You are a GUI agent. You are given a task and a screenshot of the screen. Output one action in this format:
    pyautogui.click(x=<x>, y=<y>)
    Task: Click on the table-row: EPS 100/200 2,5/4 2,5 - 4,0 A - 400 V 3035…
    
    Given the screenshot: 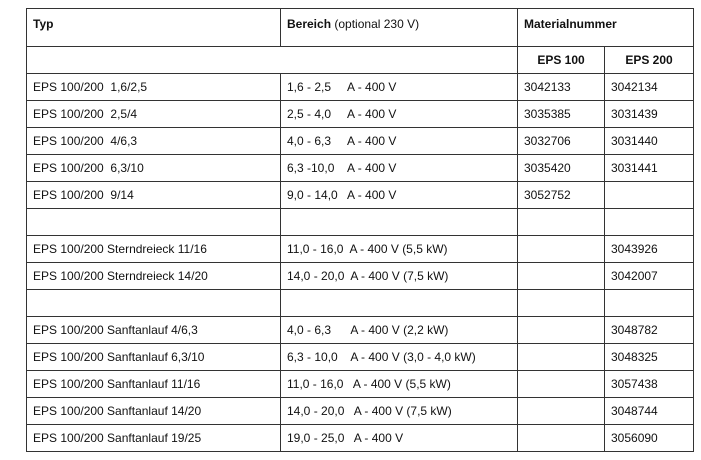 What is the action you would take?
    pyautogui.click(x=360, y=114)
    